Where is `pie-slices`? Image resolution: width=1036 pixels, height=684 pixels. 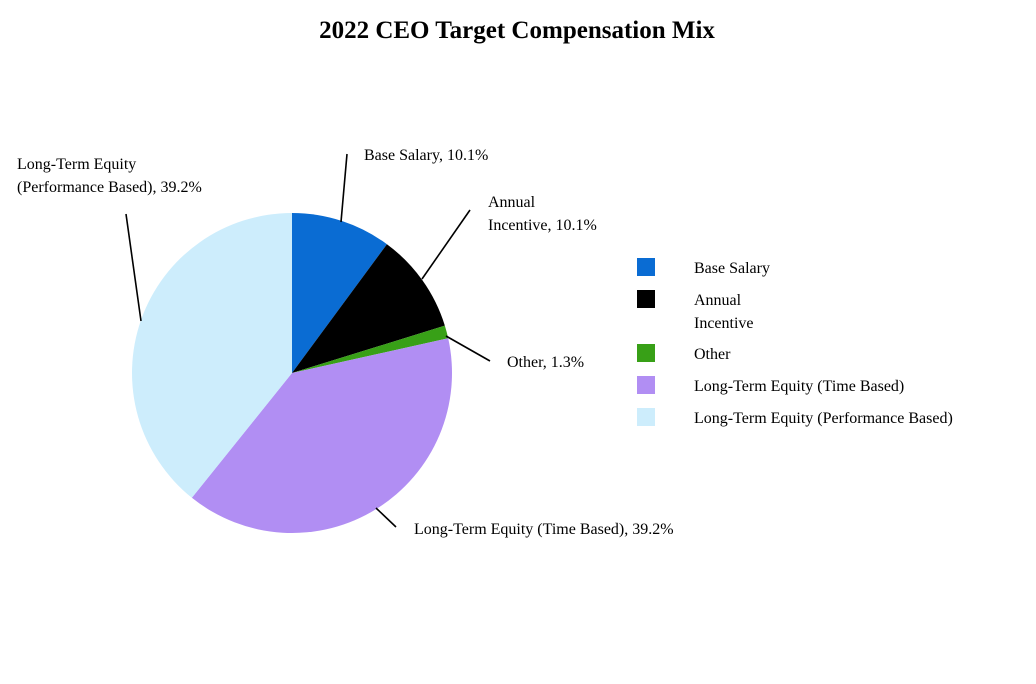 pie-slices is located at coordinates (292, 373).